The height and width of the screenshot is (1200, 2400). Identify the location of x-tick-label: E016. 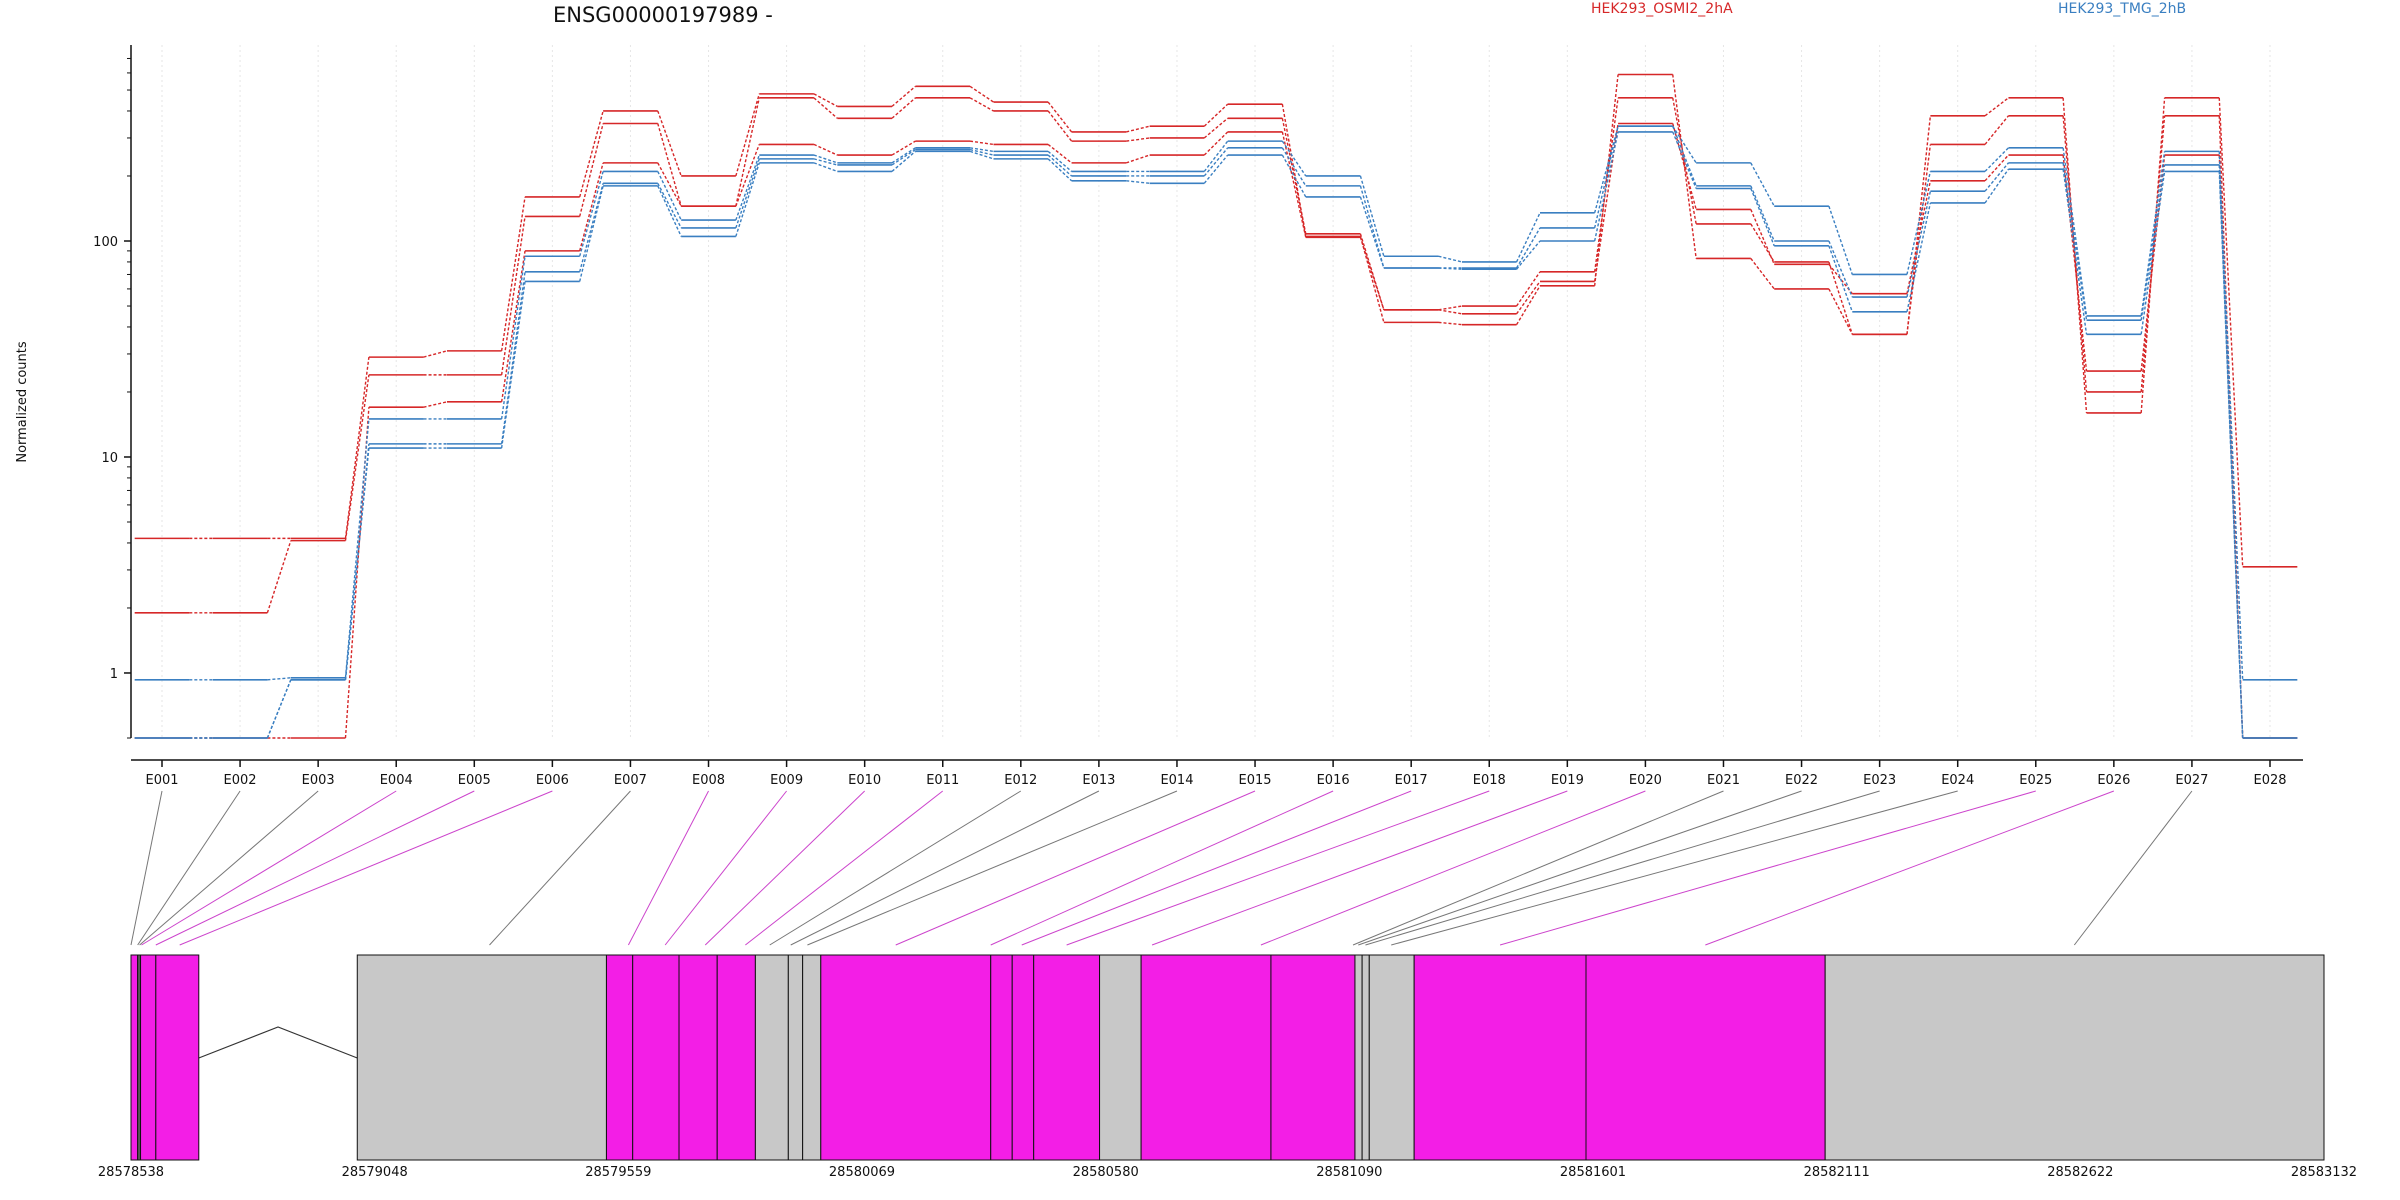
(1333, 780).